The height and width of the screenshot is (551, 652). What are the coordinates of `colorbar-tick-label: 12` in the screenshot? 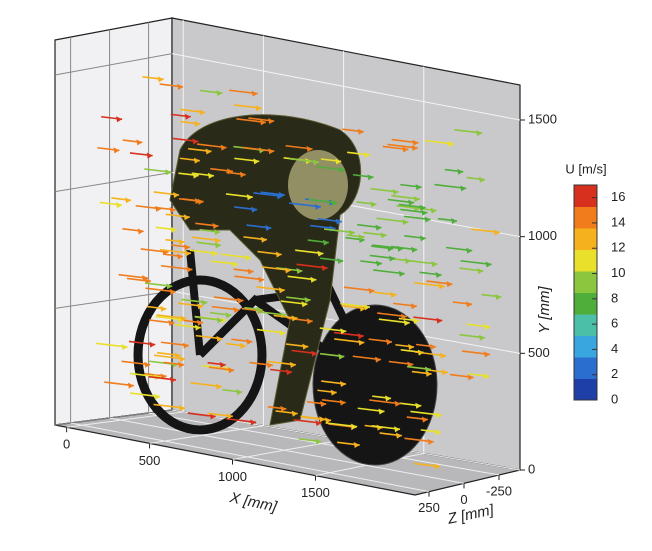 It's located at (618, 247).